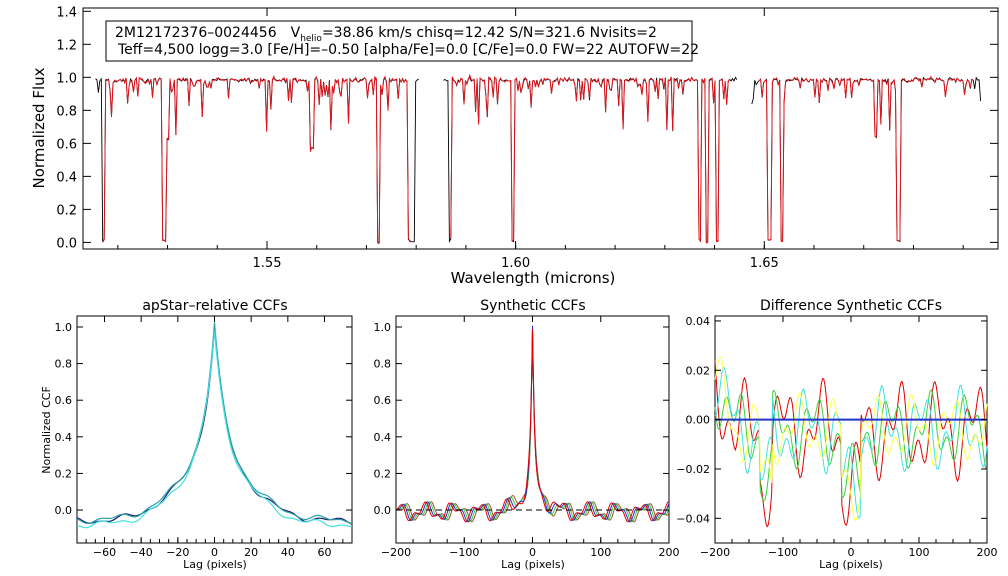  I want to click on ccf2-ytick-label: 0.4, so click(383, 437).